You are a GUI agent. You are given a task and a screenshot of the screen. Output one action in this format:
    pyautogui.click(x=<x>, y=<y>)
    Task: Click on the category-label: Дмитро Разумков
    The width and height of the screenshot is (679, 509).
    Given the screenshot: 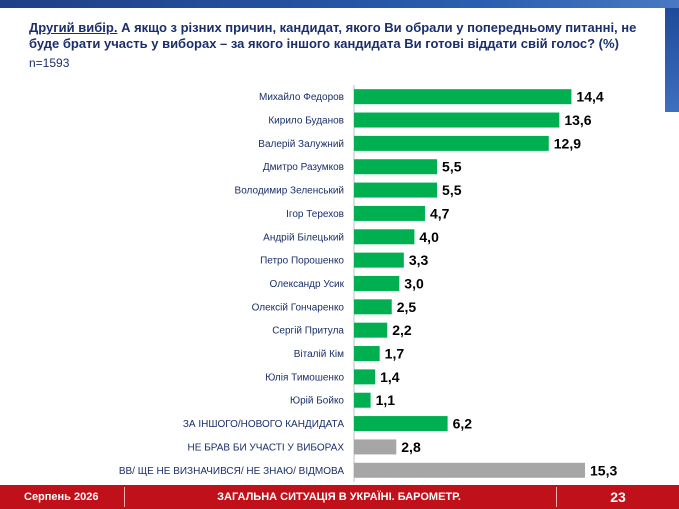 What is the action you would take?
    pyautogui.click(x=303, y=167)
    